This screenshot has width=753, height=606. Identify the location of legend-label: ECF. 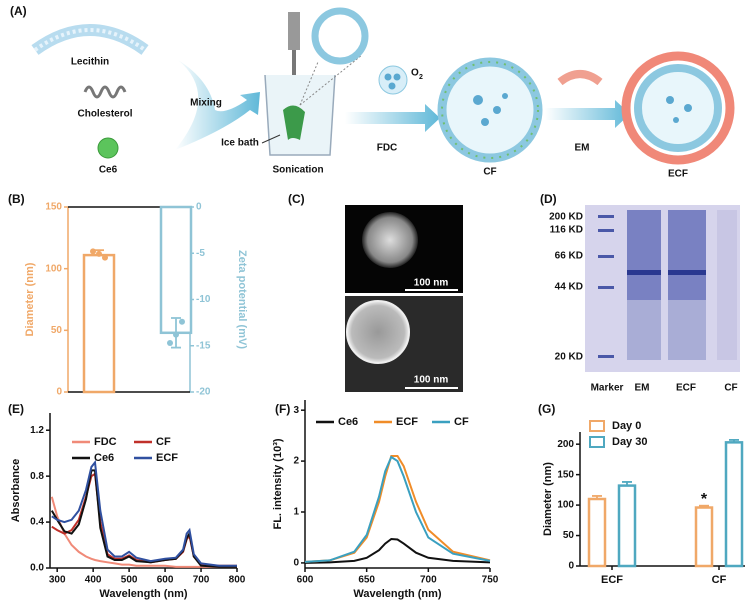
(407, 422).